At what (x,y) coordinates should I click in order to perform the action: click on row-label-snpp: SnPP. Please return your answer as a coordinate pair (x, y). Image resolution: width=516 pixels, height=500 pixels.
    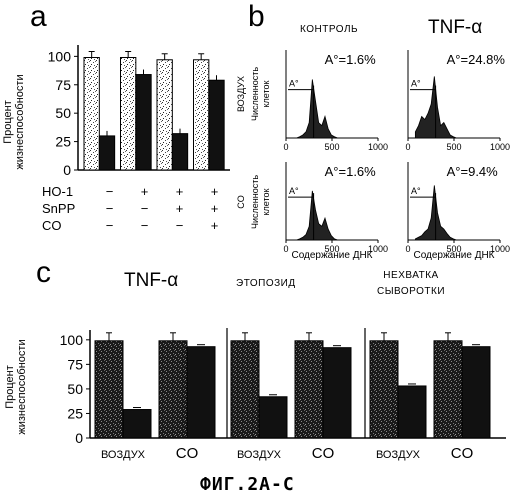
    Looking at the image, I should click on (58, 208).